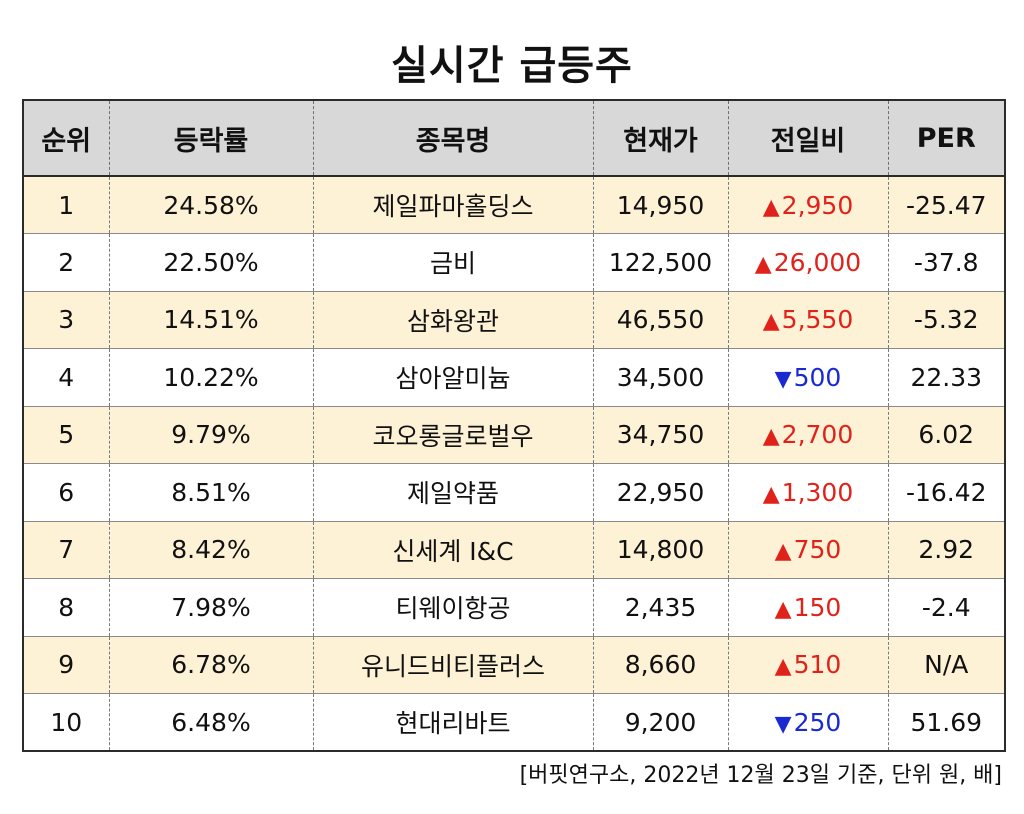 This screenshot has height=814, width=1024. I want to click on header-rank: 순위, so click(66, 138).